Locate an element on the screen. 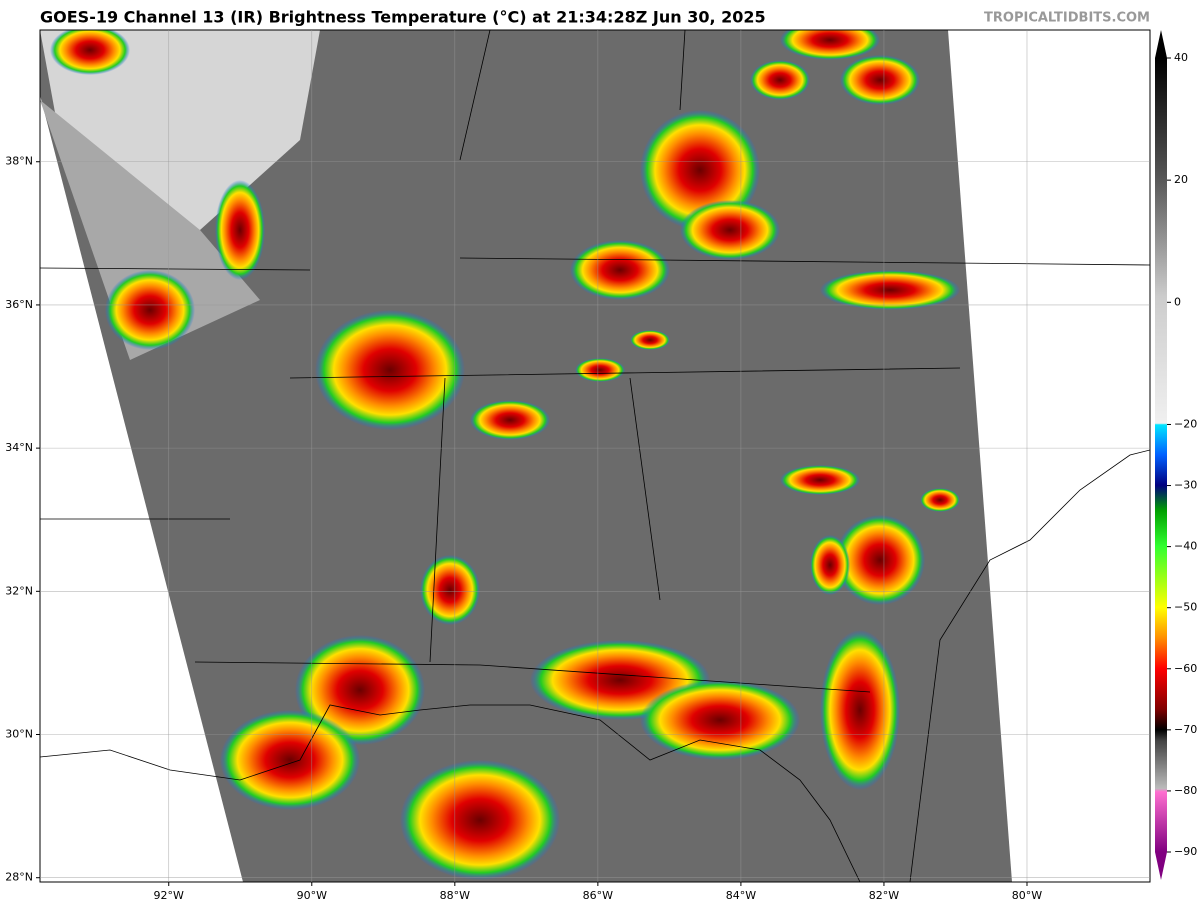 This screenshot has height=906, width=1200. colorbar-extend-bottom is located at coordinates (1161, 866).